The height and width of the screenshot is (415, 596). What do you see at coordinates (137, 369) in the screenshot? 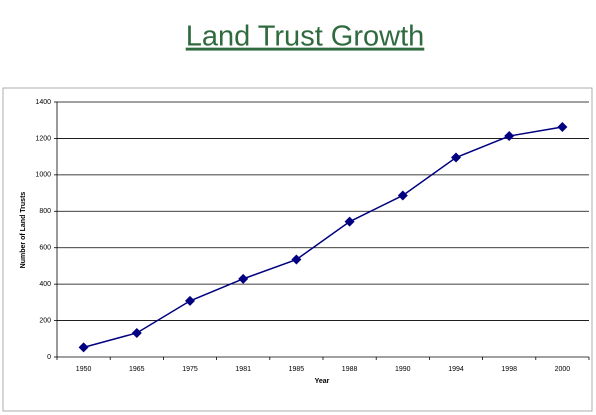
I see `x-tick-label: 1965` at bounding box center [137, 369].